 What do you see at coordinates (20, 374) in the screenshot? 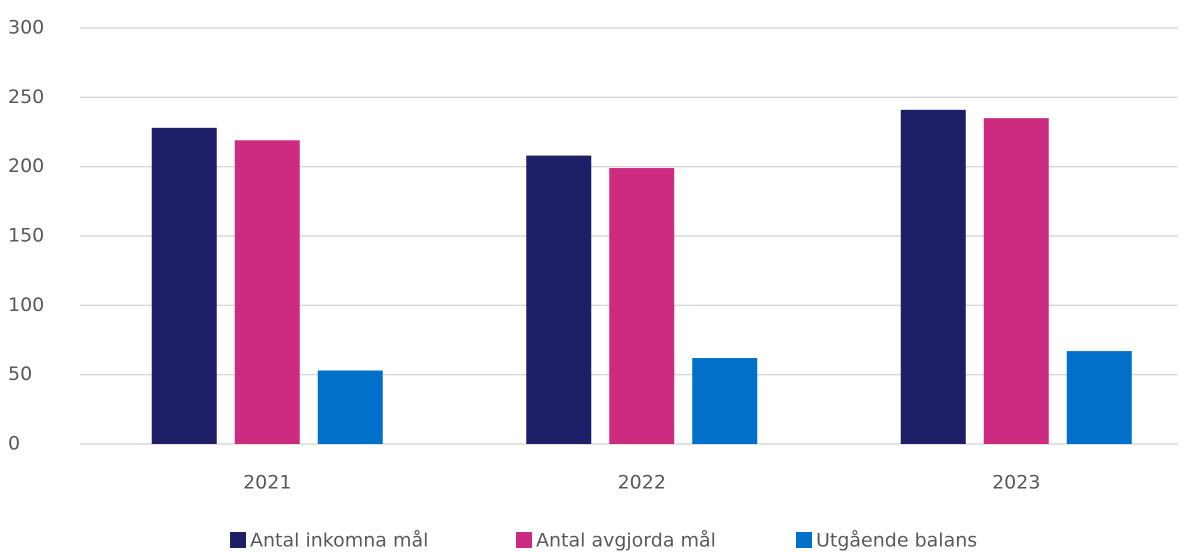
I see `y-tick-label: 50` at bounding box center [20, 374].